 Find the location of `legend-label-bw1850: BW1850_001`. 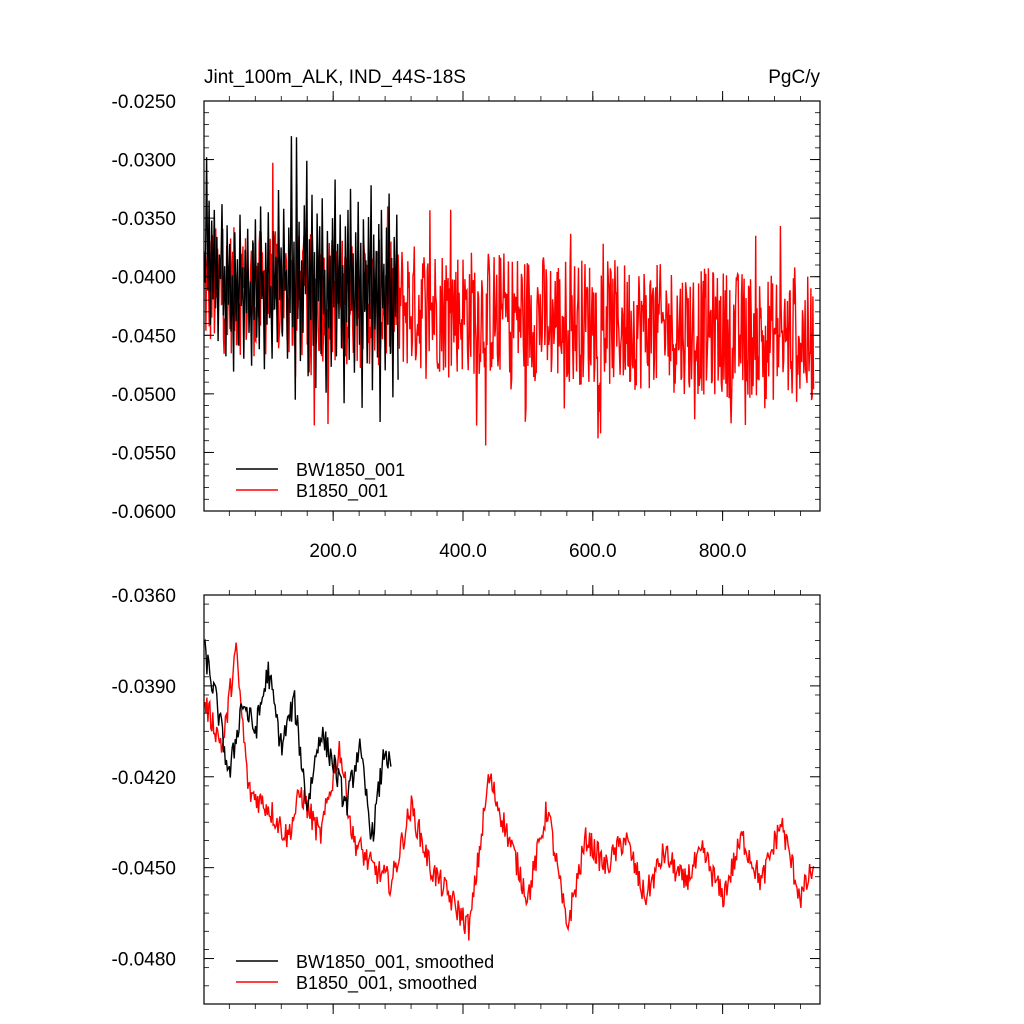

legend-label-bw1850: BW1850_001 is located at coordinates (350, 470).